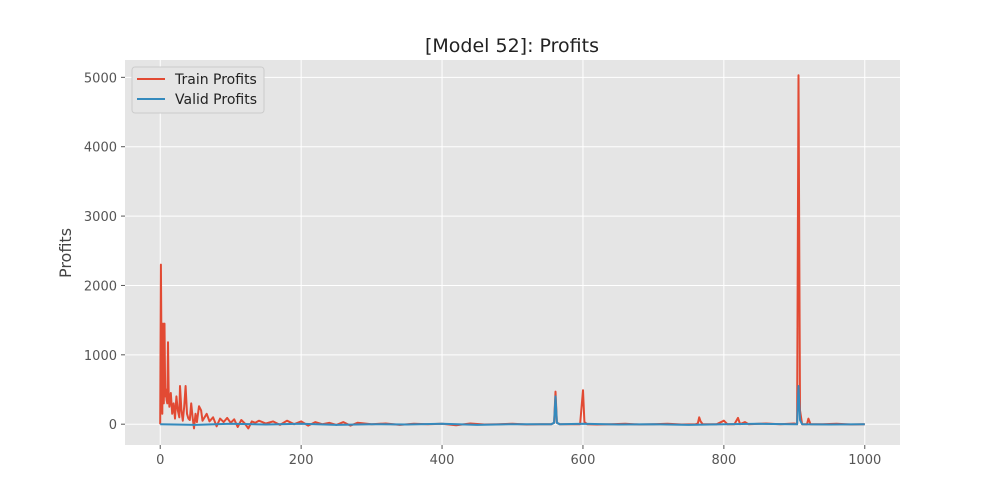 Image resolution: width=1000 pixels, height=500 pixels. Describe the element at coordinates (442, 460) in the screenshot. I see `x-tick-label: 400` at that location.